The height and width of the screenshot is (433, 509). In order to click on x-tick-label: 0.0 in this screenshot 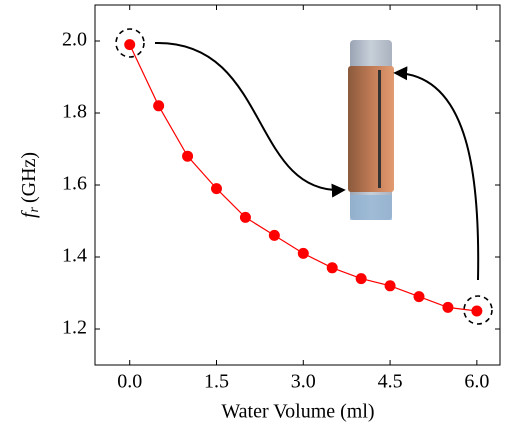, I will do `click(129, 382)`.